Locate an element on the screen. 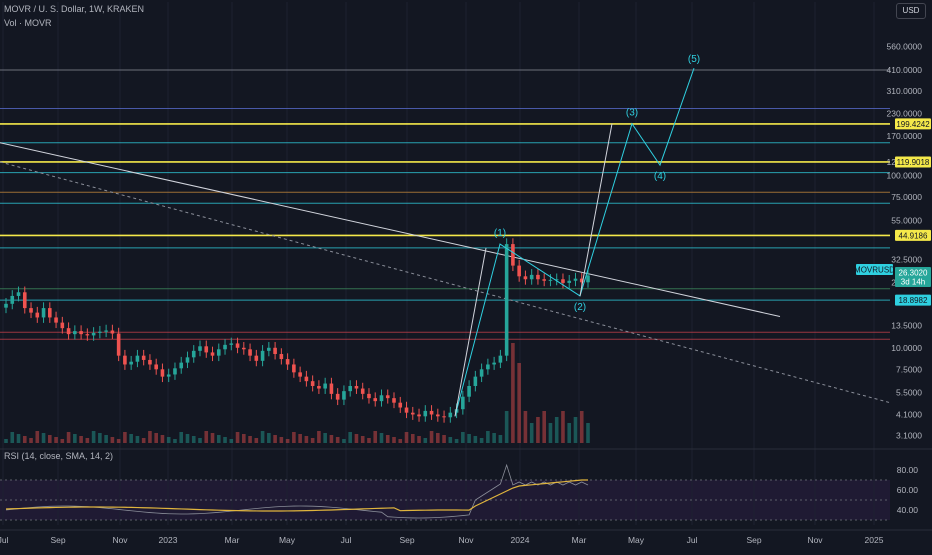  rsi-line is located at coordinates (297, 491).